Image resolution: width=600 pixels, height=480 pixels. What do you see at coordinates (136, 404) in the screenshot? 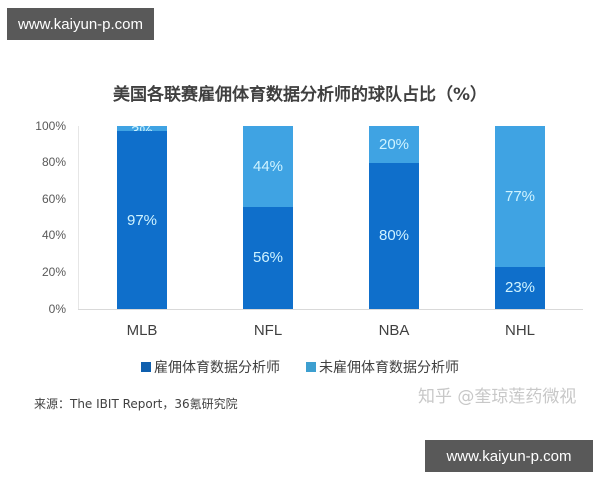
I see `source-note: 来源：The IBIT Report，36氪研究院` at bounding box center [136, 404].